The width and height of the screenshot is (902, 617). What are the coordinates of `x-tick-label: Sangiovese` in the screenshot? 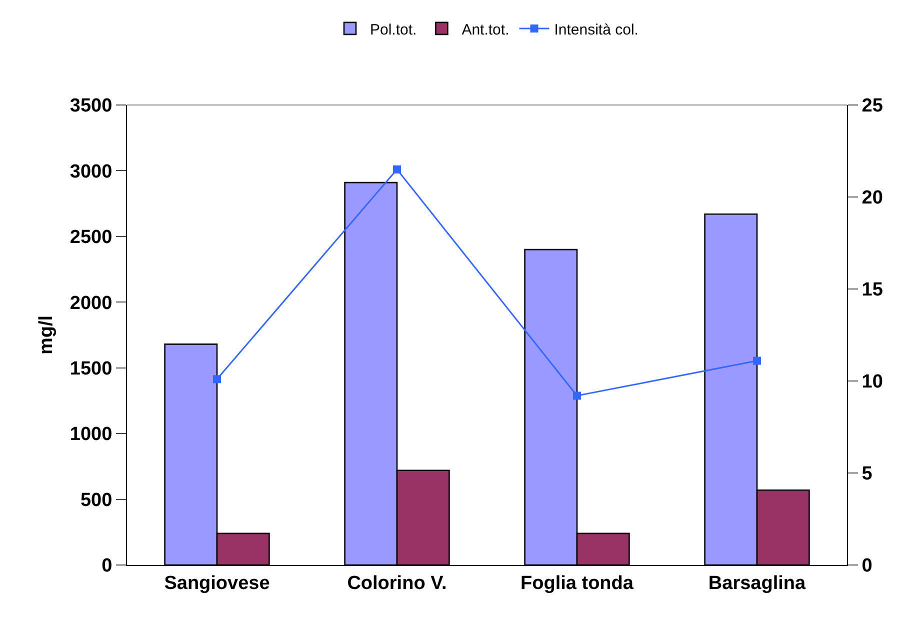 It's located at (217, 583).